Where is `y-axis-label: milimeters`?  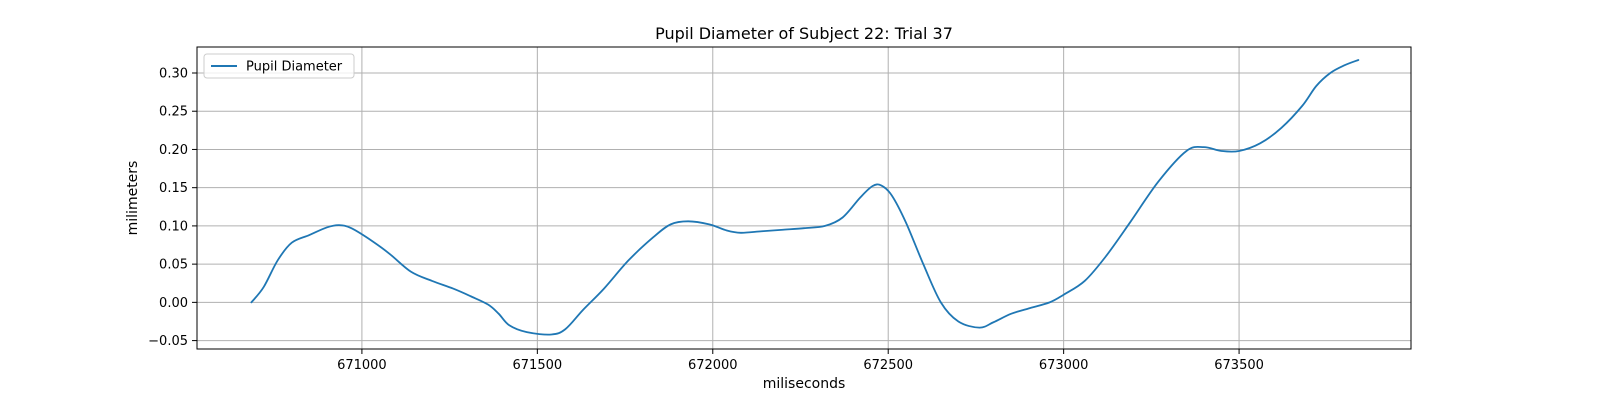 y-axis-label: milimeters is located at coordinates (133, 198).